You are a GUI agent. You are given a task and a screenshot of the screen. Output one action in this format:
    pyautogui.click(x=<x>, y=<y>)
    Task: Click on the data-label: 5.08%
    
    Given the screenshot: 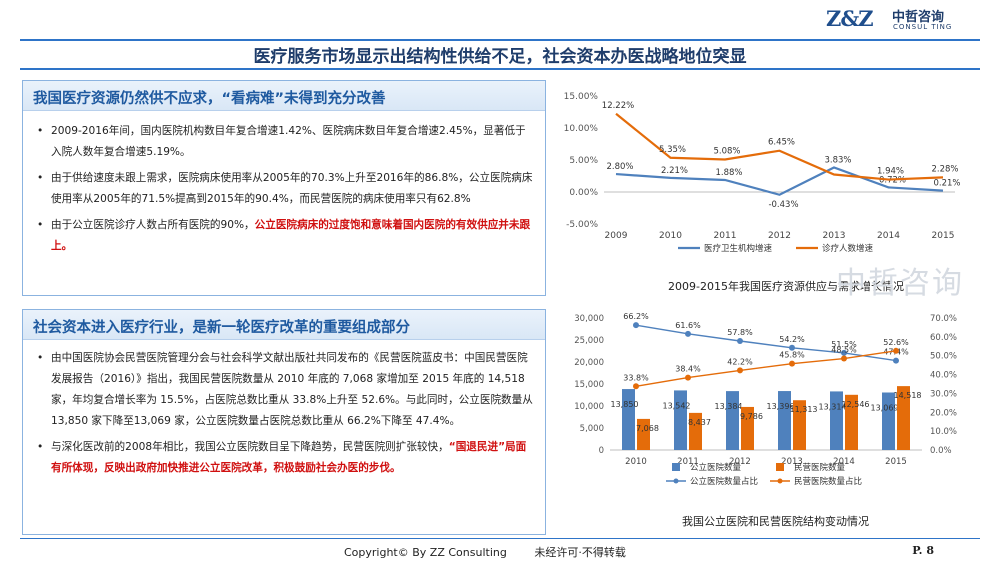 What is the action you would take?
    pyautogui.click(x=726, y=151)
    